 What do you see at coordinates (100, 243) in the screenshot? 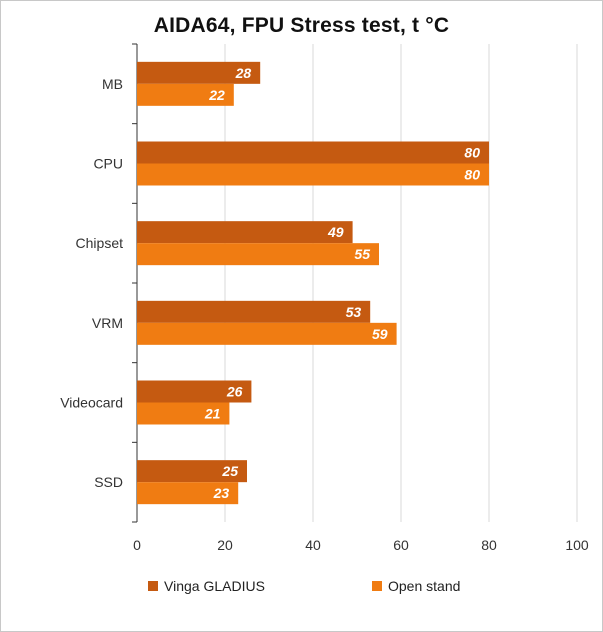
I see `y-category-label: Chipset` at bounding box center [100, 243].